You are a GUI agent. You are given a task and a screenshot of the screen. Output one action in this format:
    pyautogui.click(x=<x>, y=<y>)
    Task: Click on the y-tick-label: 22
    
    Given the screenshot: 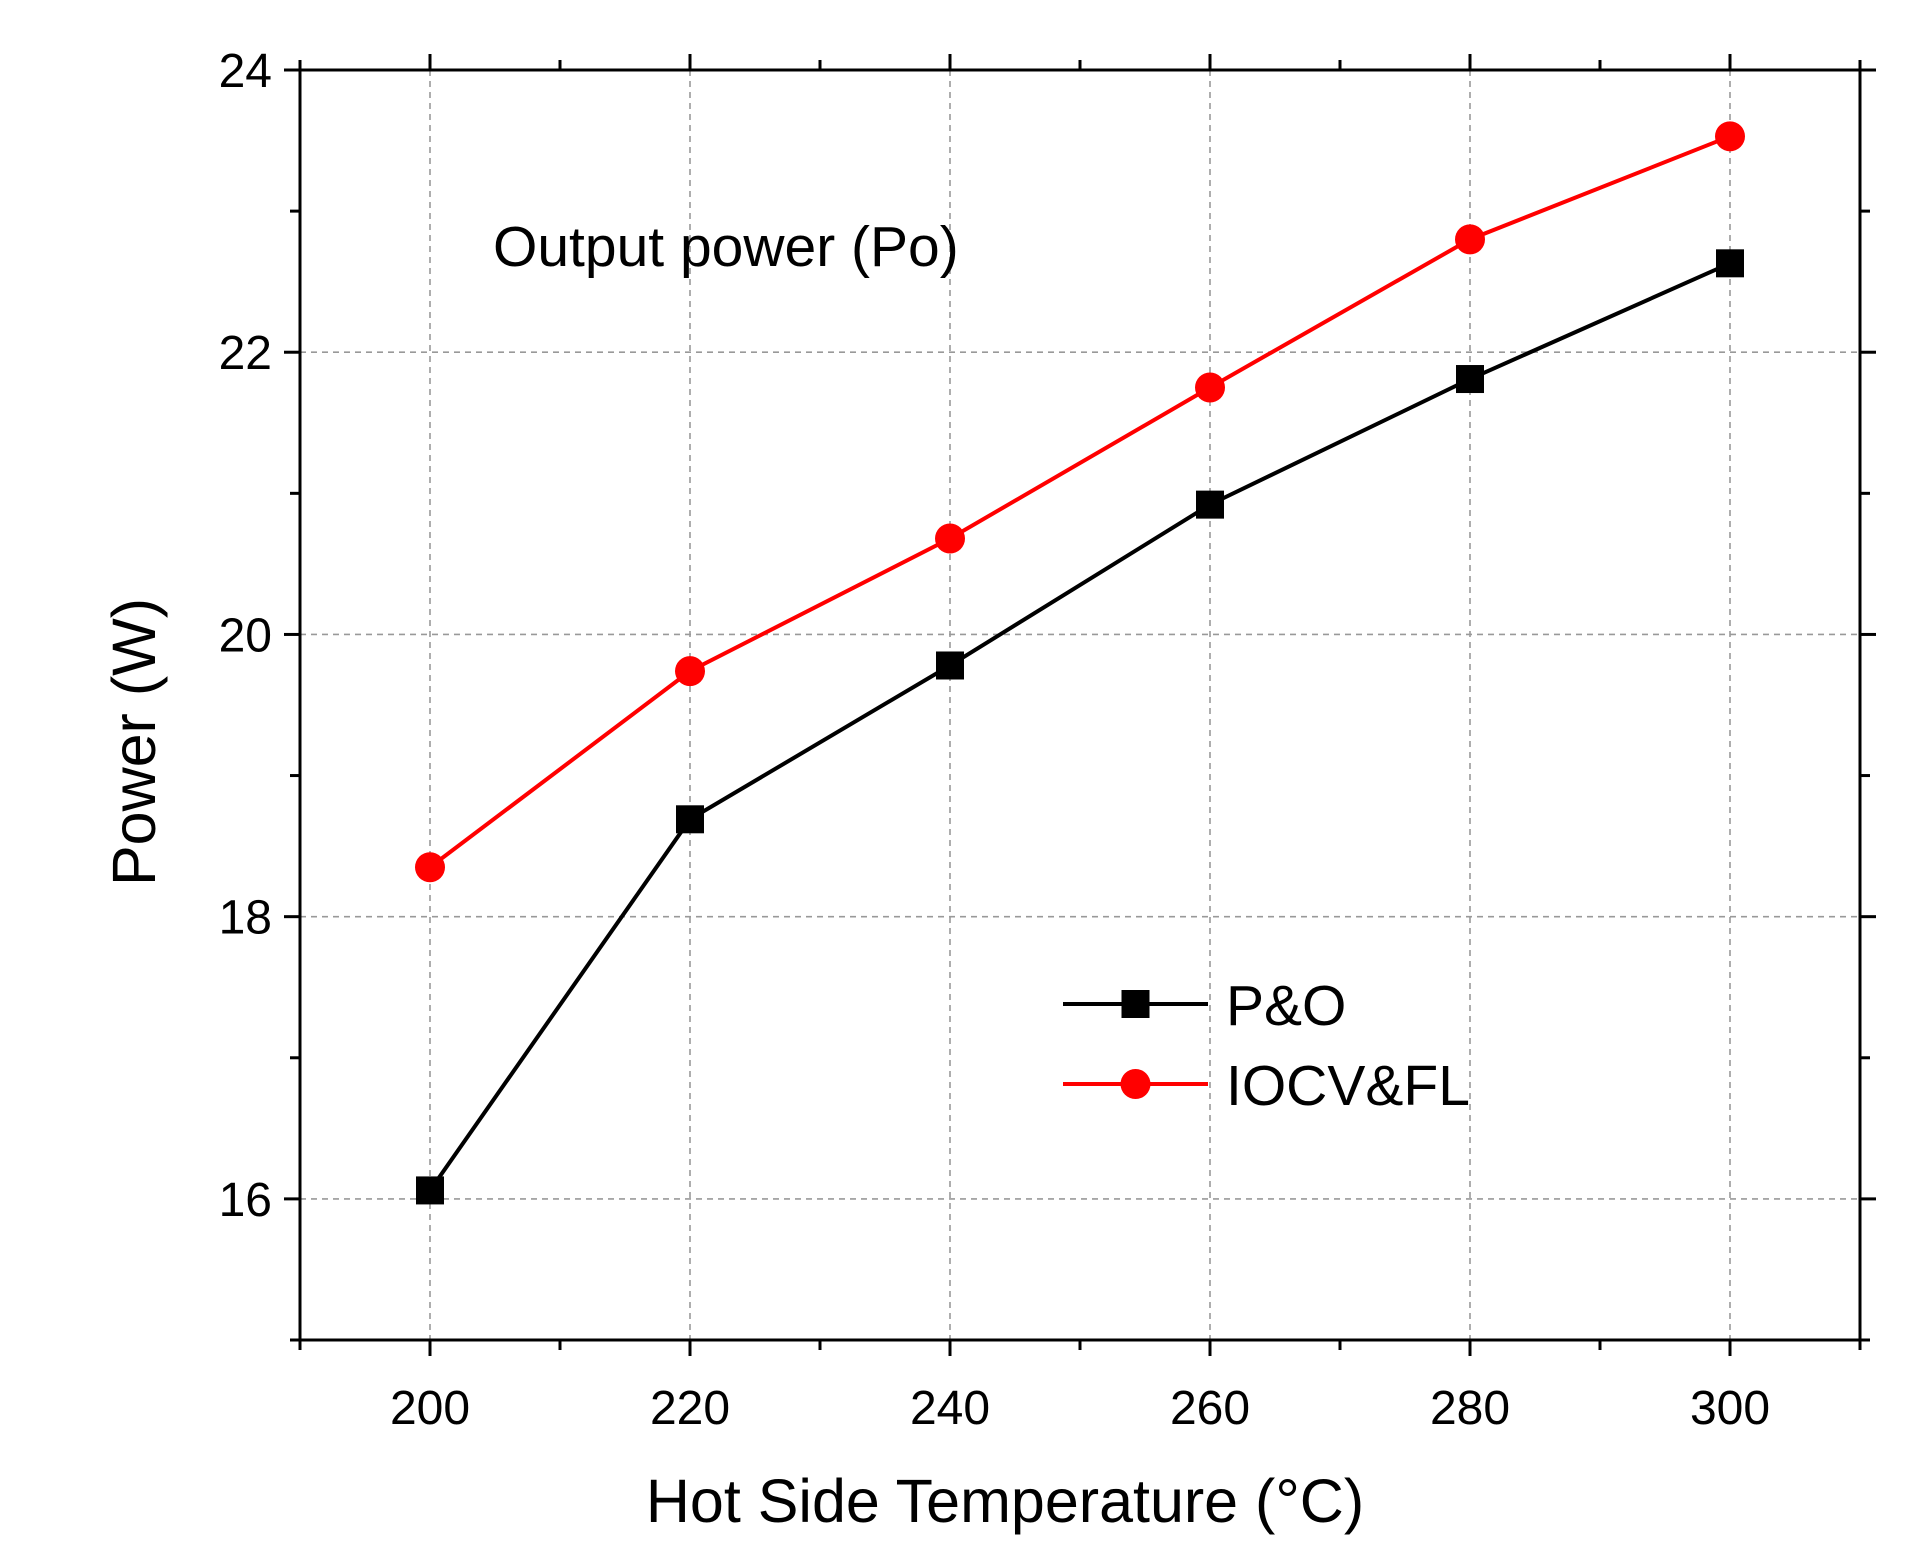 What is the action you would take?
    pyautogui.click(x=245, y=353)
    